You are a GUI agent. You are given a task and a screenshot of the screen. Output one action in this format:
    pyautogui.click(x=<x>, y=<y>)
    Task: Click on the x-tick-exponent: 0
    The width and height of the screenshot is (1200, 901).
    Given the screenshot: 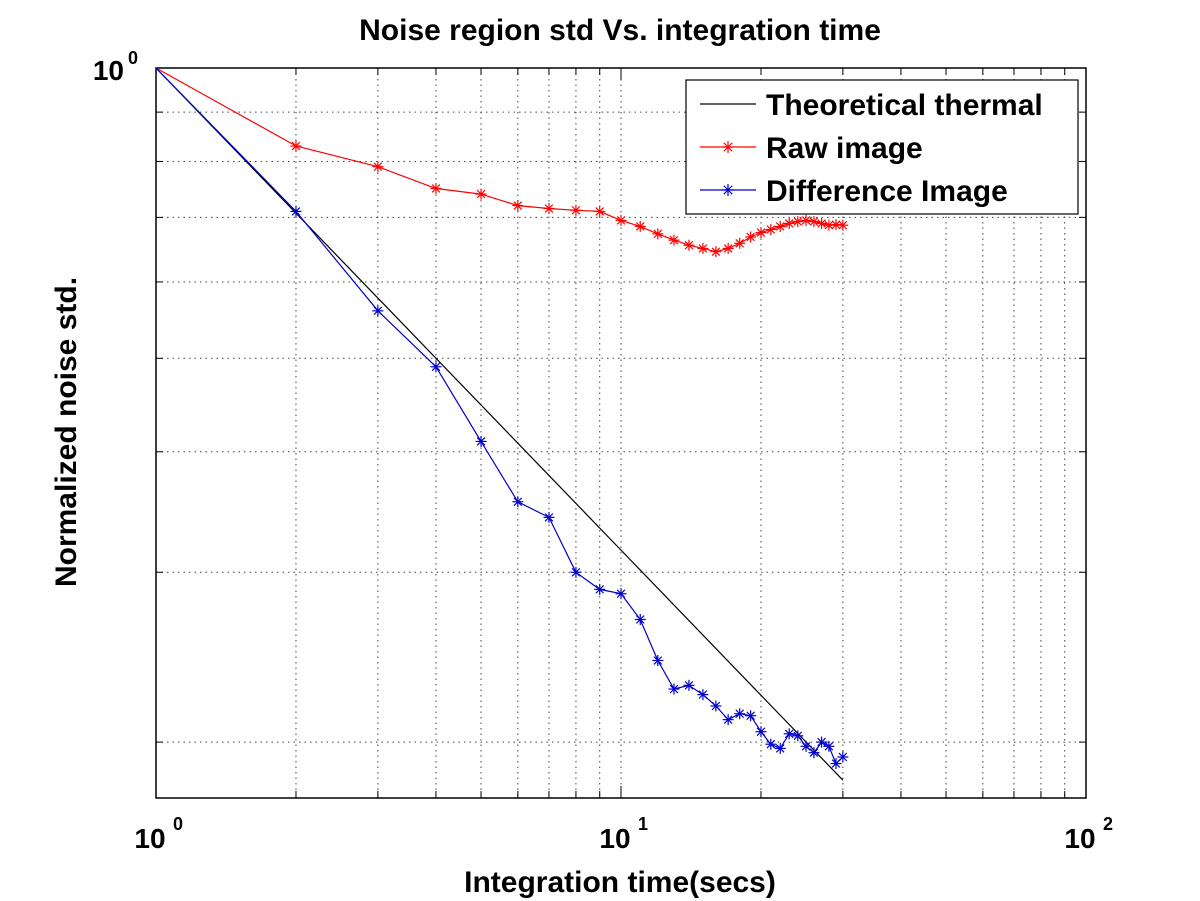 What is the action you would take?
    pyautogui.click(x=178, y=824)
    